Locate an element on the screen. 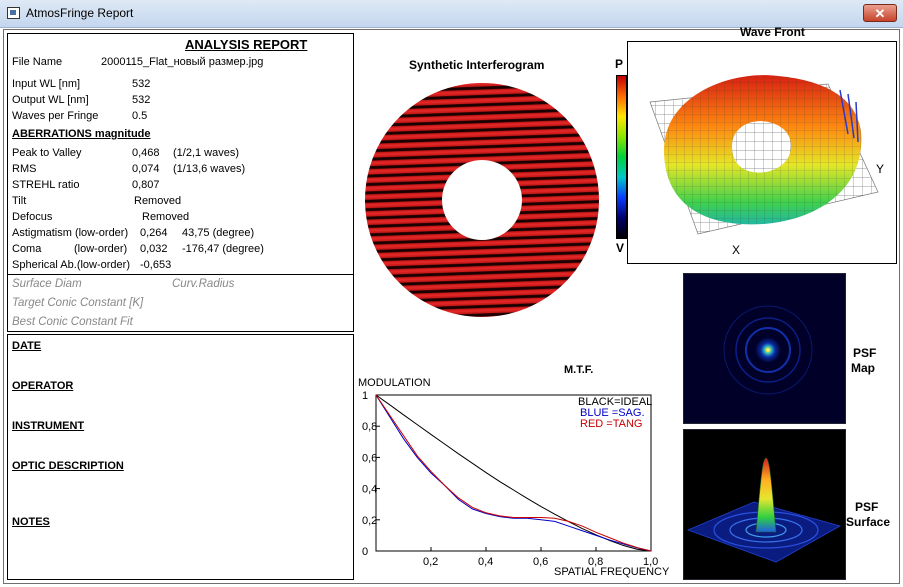 Image resolution: width=903 pixels, height=587 pixels. mtf-y-tick-label: 0,6 is located at coordinates (369, 458).